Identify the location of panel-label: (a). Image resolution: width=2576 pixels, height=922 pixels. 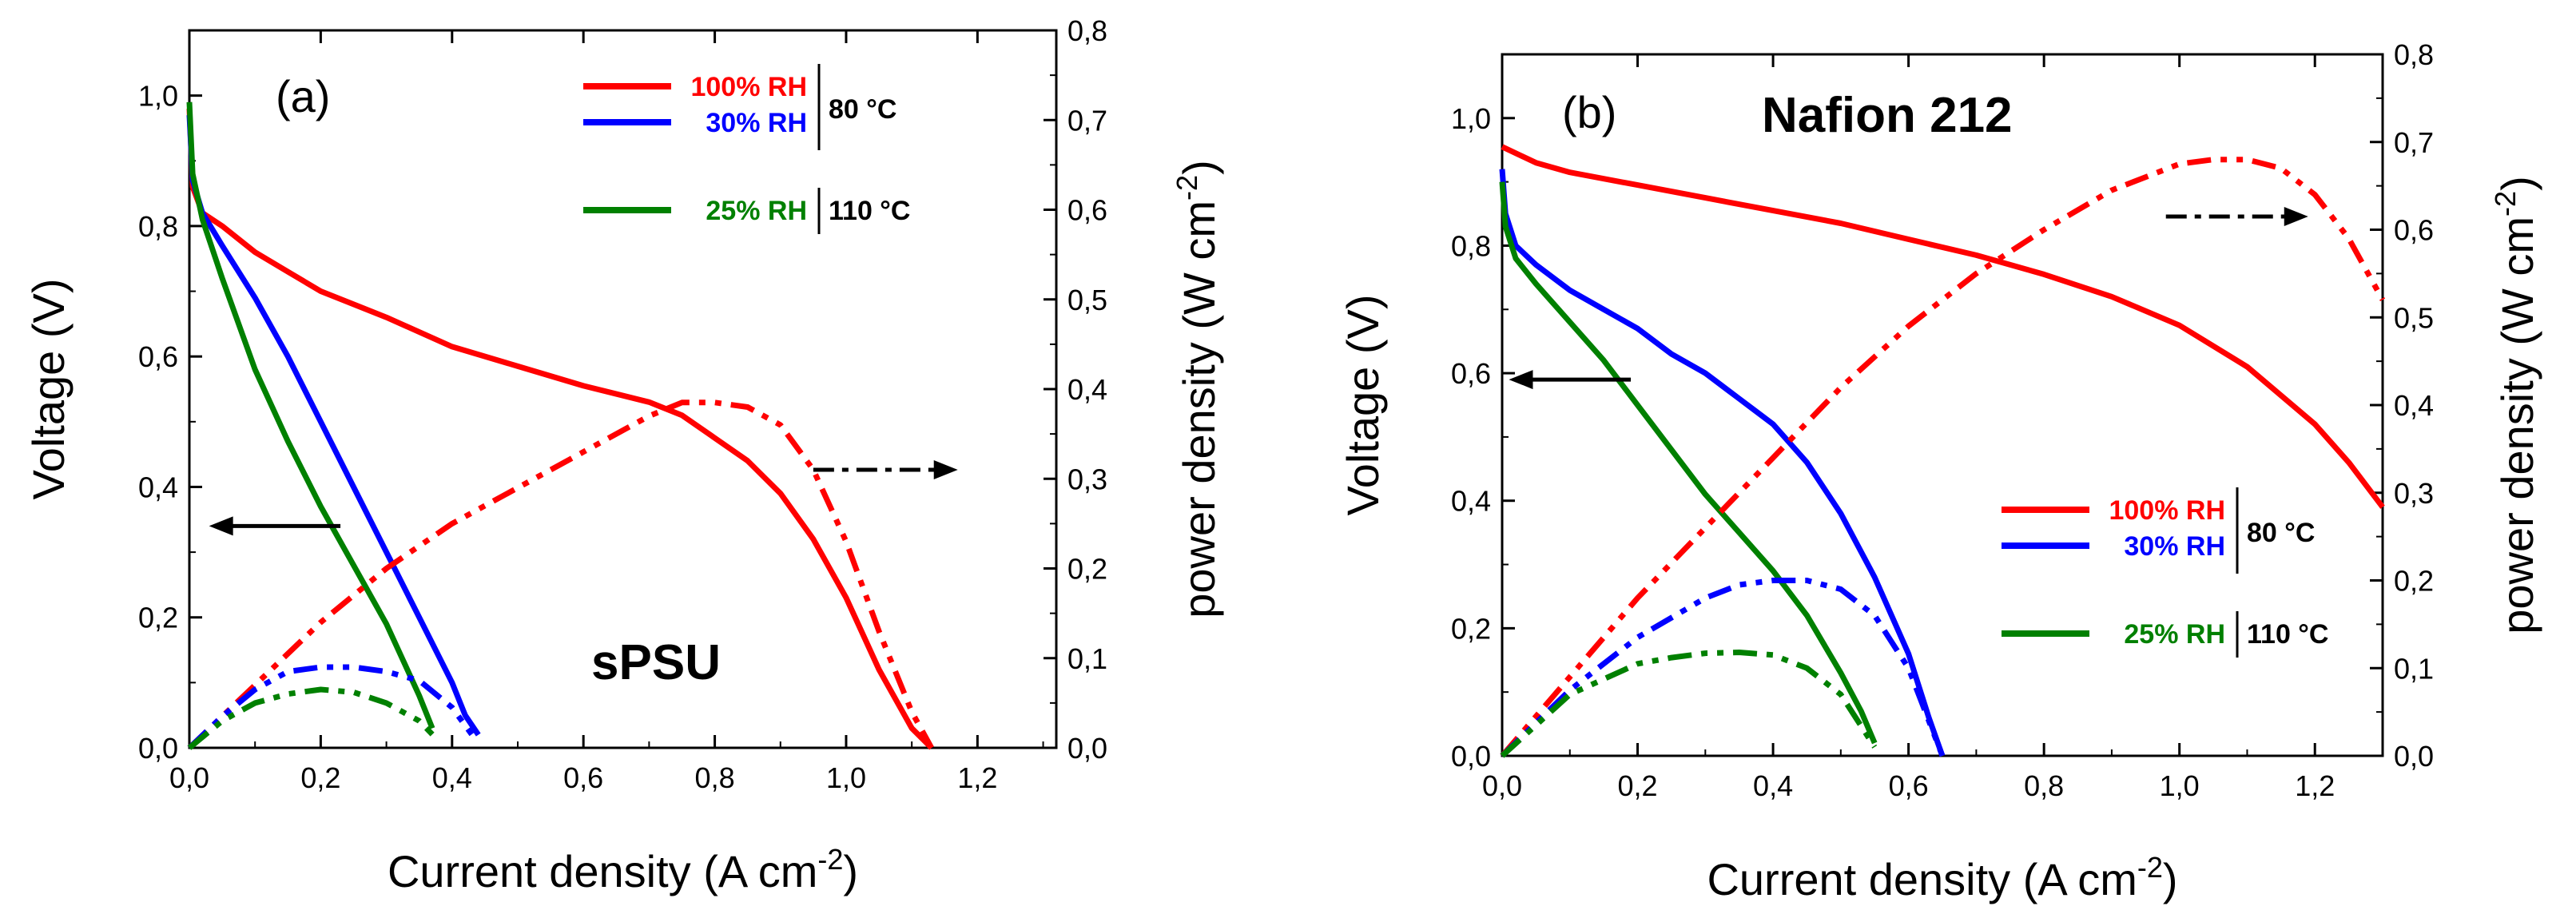
(303, 96).